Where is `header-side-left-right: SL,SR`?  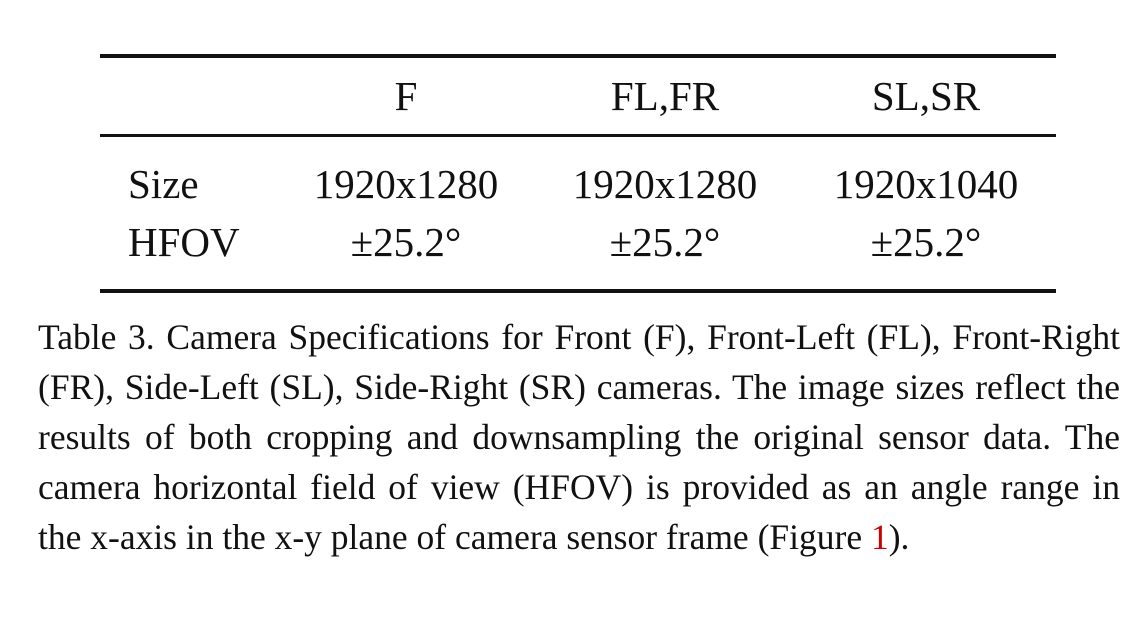 header-side-left-right: SL,SR is located at coordinates (926, 95).